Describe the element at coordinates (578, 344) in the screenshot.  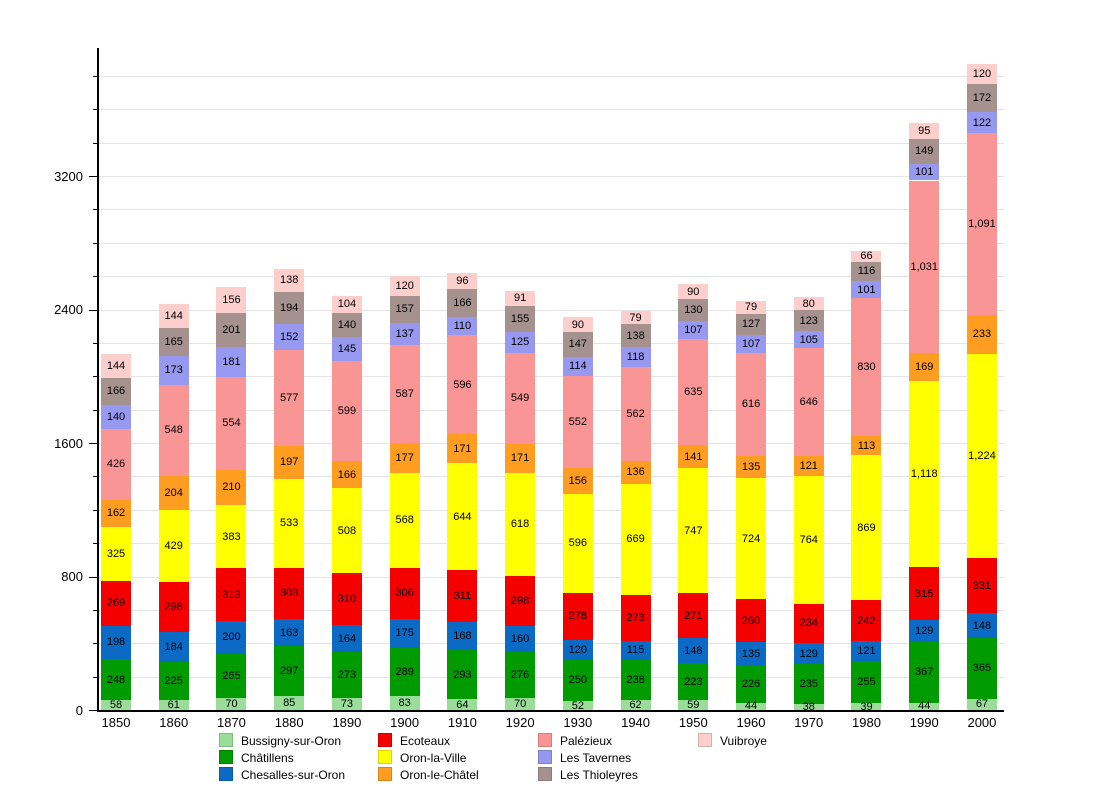
I see `segment-value-label: 147` at that location.